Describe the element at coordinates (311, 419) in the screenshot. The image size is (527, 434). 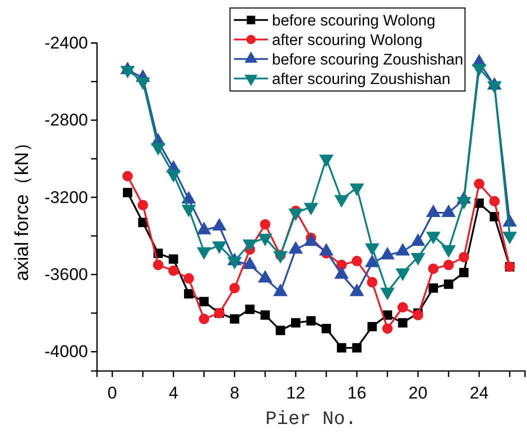
I see `x-axis-title: Pier No.` at that location.